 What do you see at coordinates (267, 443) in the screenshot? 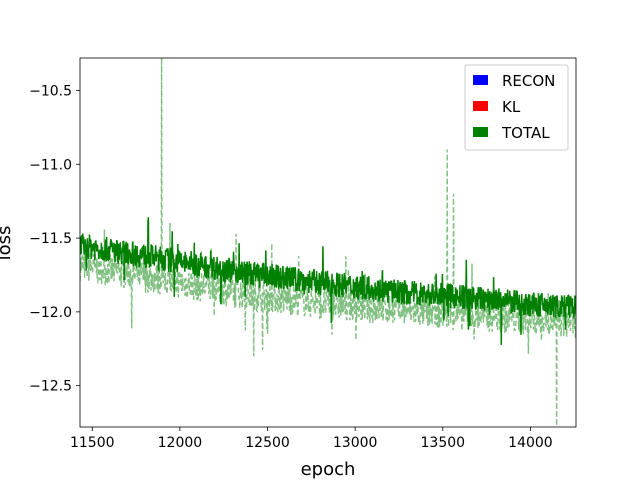
I see `x-tick-label: 12500` at bounding box center [267, 443].